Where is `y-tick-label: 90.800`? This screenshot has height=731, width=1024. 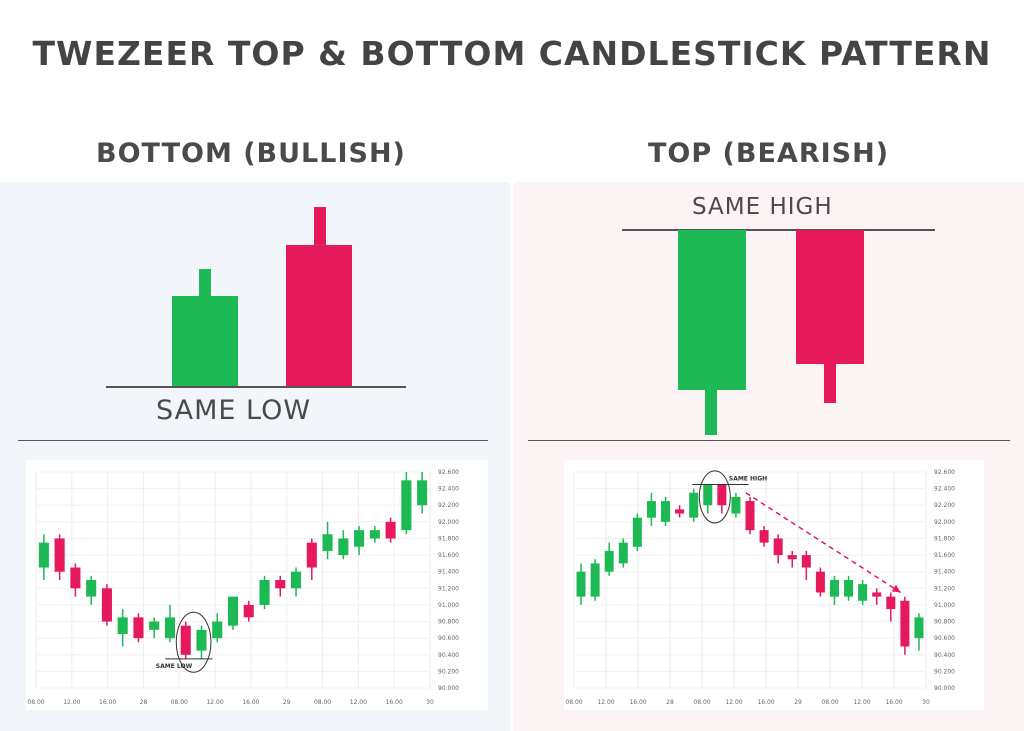
y-tick-label: 90.800 is located at coordinates (448, 622).